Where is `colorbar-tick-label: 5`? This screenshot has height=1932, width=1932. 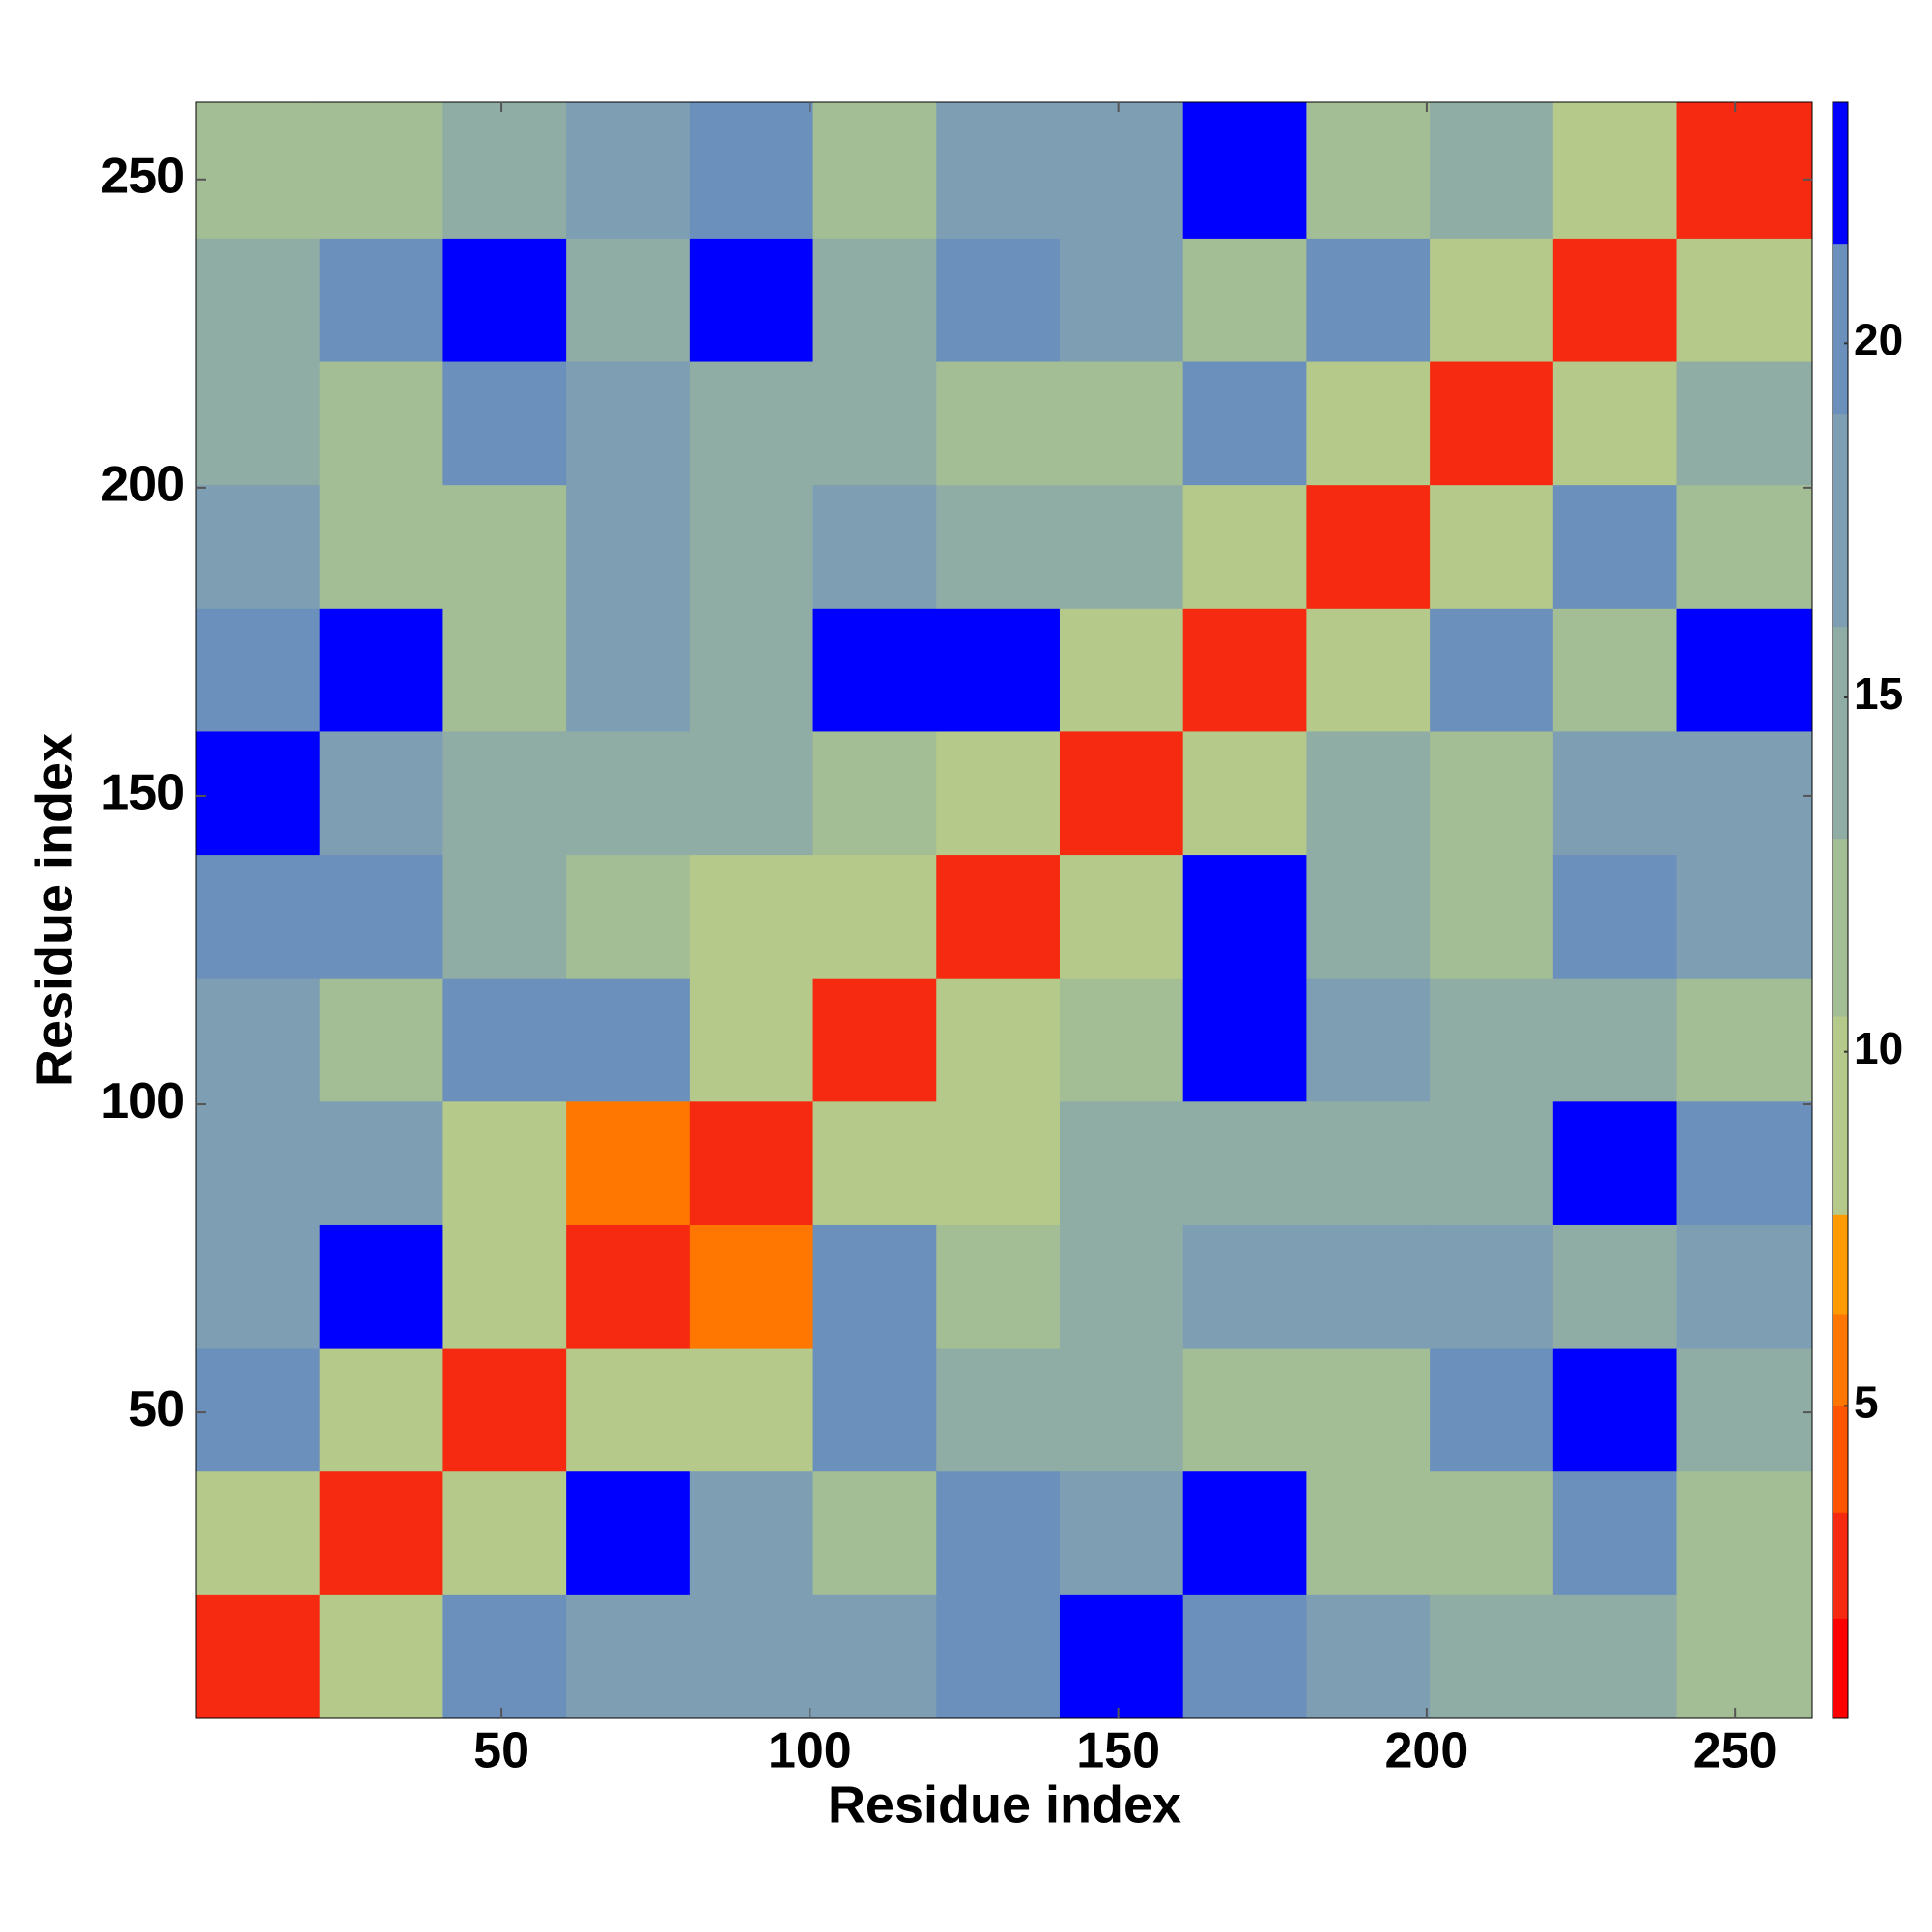 colorbar-tick-label: 5 is located at coordinates (1866, 1402).